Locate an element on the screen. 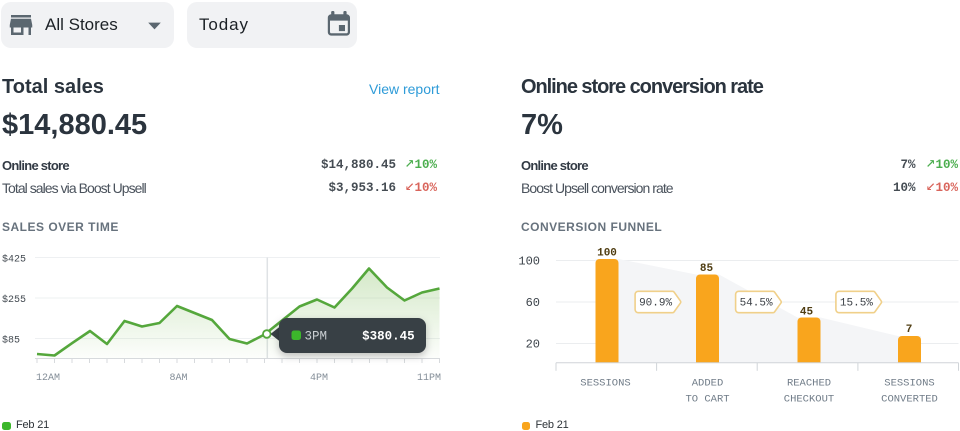 Image resolution: width=960 pixels, height=431 pixels. svg-text: $380.45 is located at coordinates (388, 337).